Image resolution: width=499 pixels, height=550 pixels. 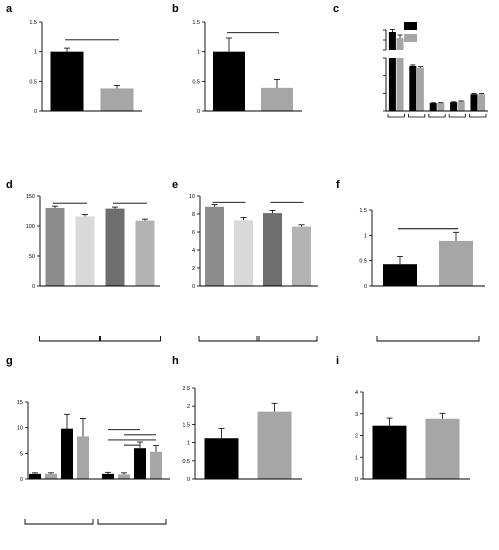 I want to click on d-ytick-label: 100, so click(x=30, y=227).